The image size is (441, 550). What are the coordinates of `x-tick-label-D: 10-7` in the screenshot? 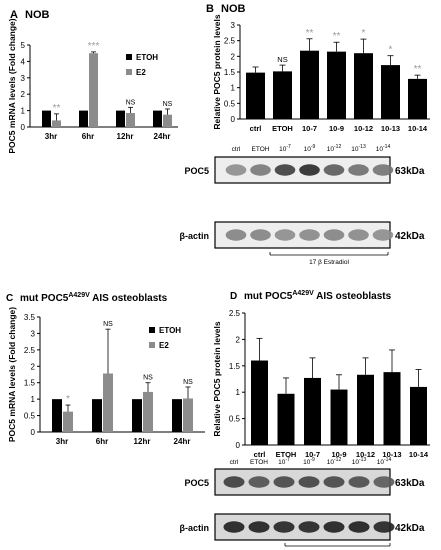 It's located at (312, 454).